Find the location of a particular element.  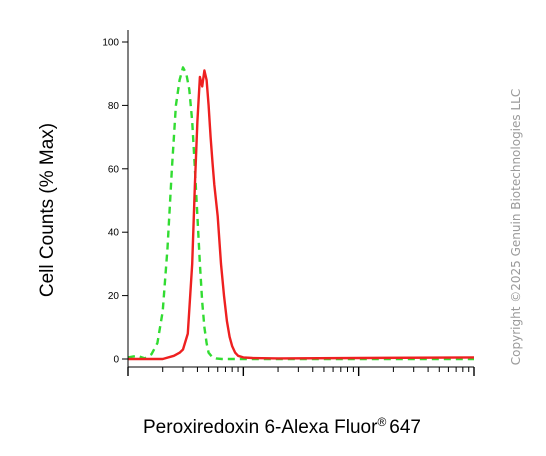

y-tick-label: 40 is located at coordinates (114, 233).